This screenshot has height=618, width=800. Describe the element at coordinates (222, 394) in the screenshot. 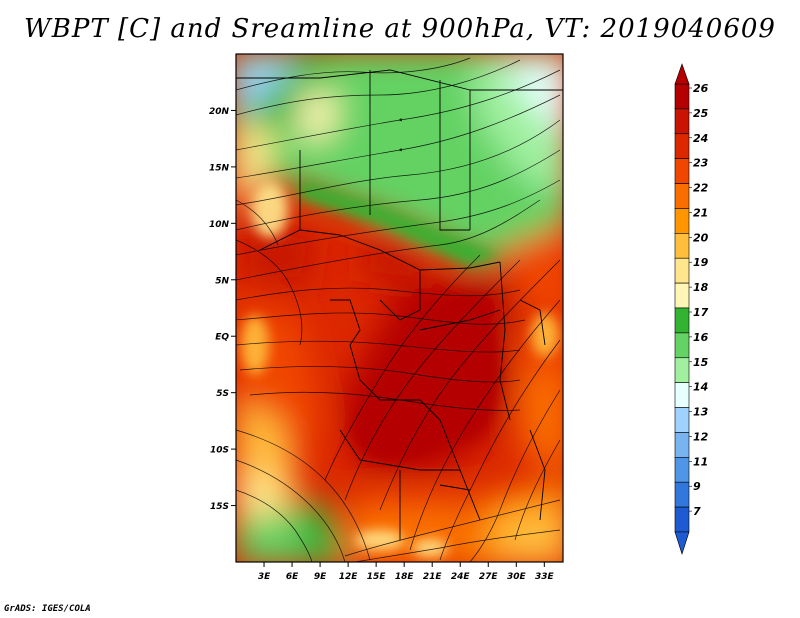

I see `lat-tick-label: 5S` at that location.